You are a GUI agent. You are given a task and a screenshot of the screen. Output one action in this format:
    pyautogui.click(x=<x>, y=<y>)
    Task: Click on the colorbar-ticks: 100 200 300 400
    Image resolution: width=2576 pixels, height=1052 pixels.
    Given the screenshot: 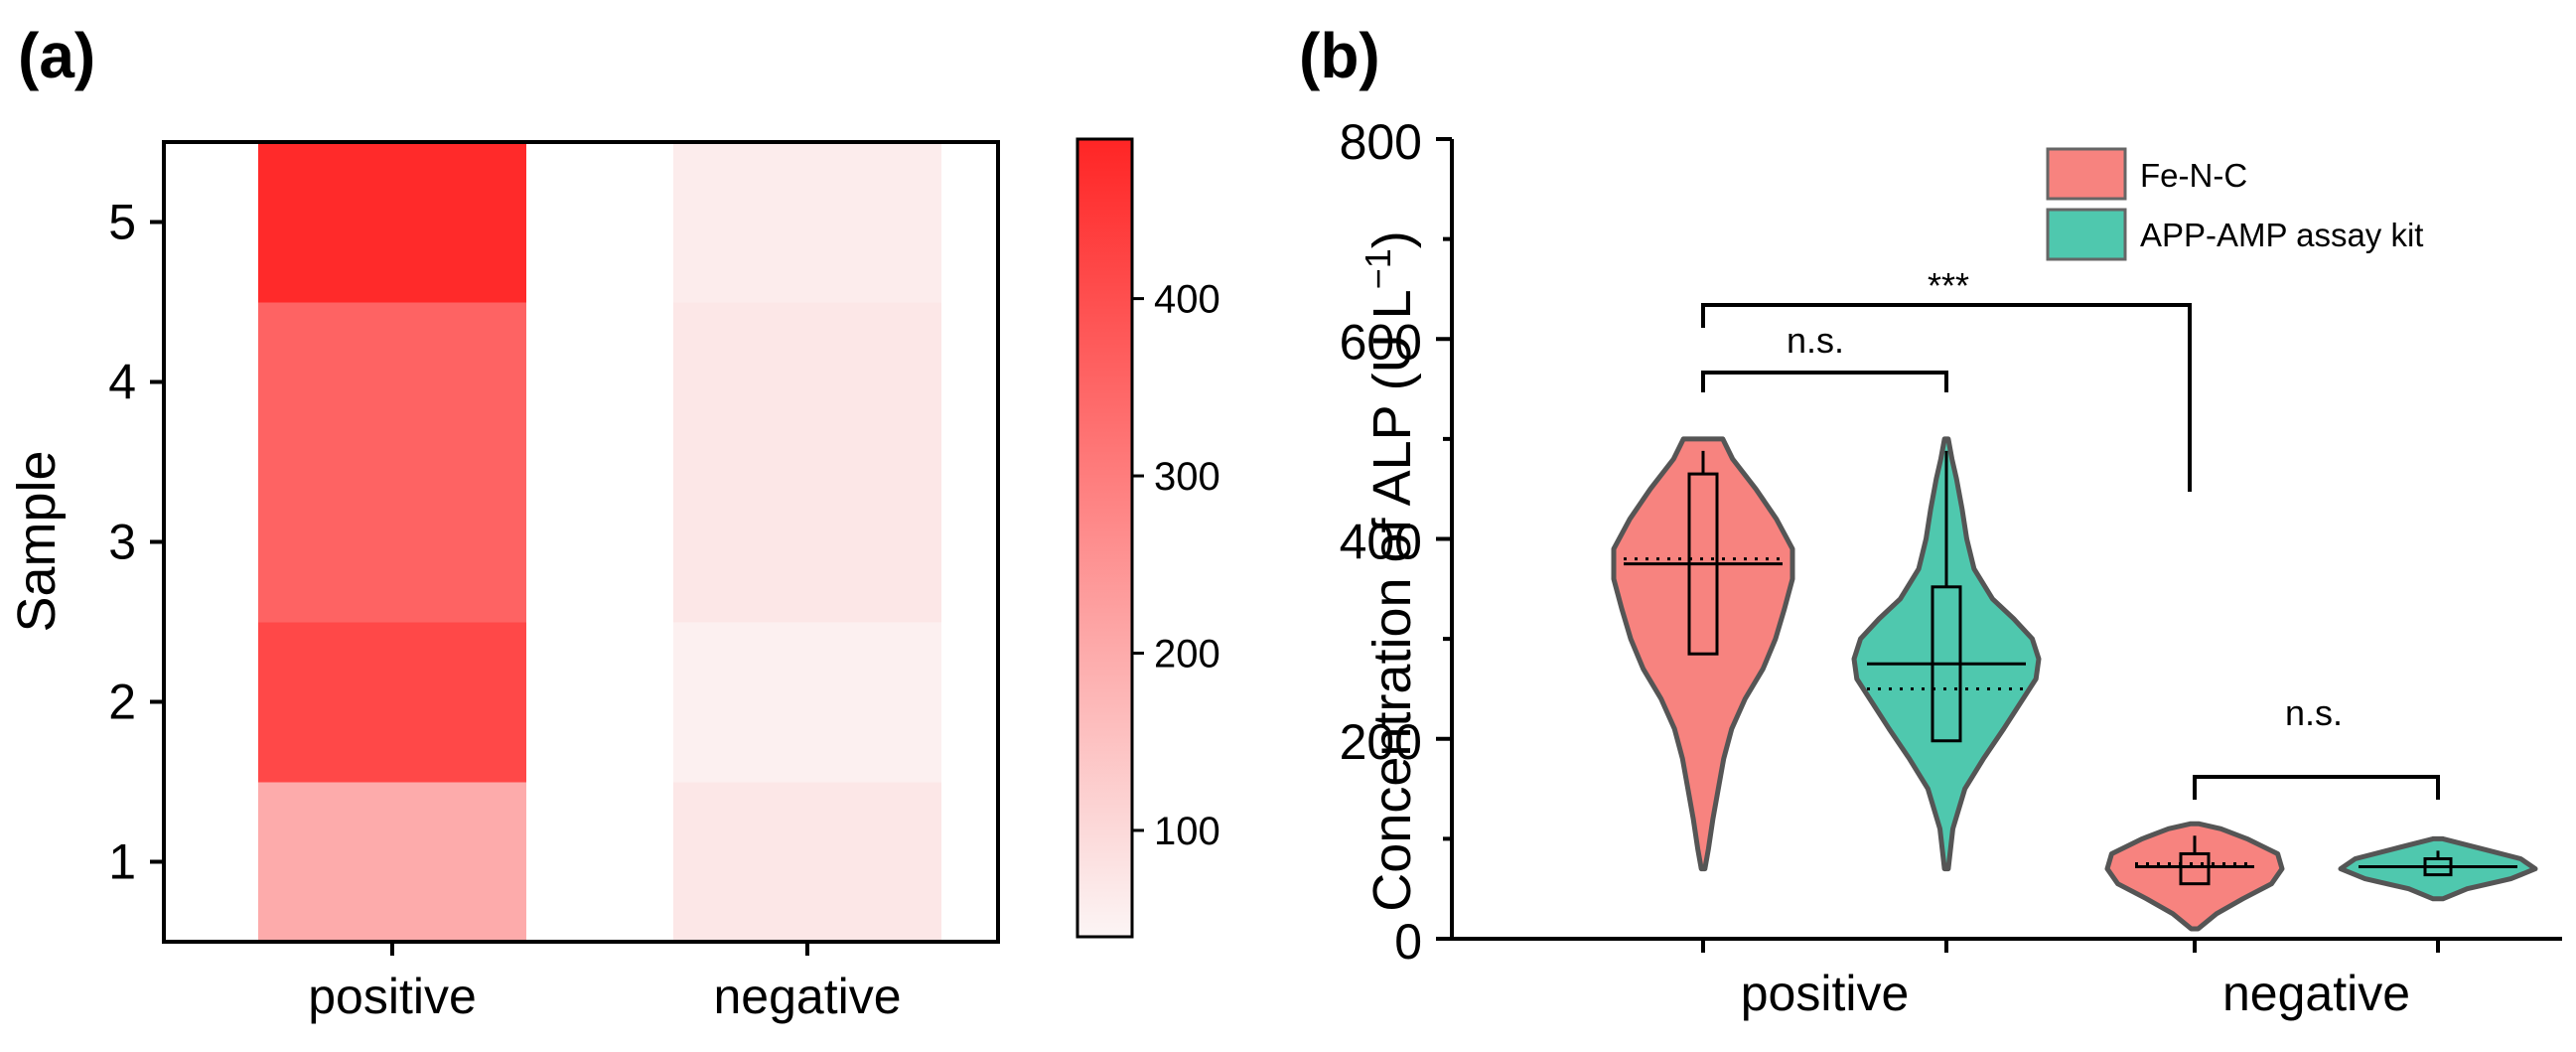 What is the action you would take?
    pyautogui.click(x=1176, y=565)
    